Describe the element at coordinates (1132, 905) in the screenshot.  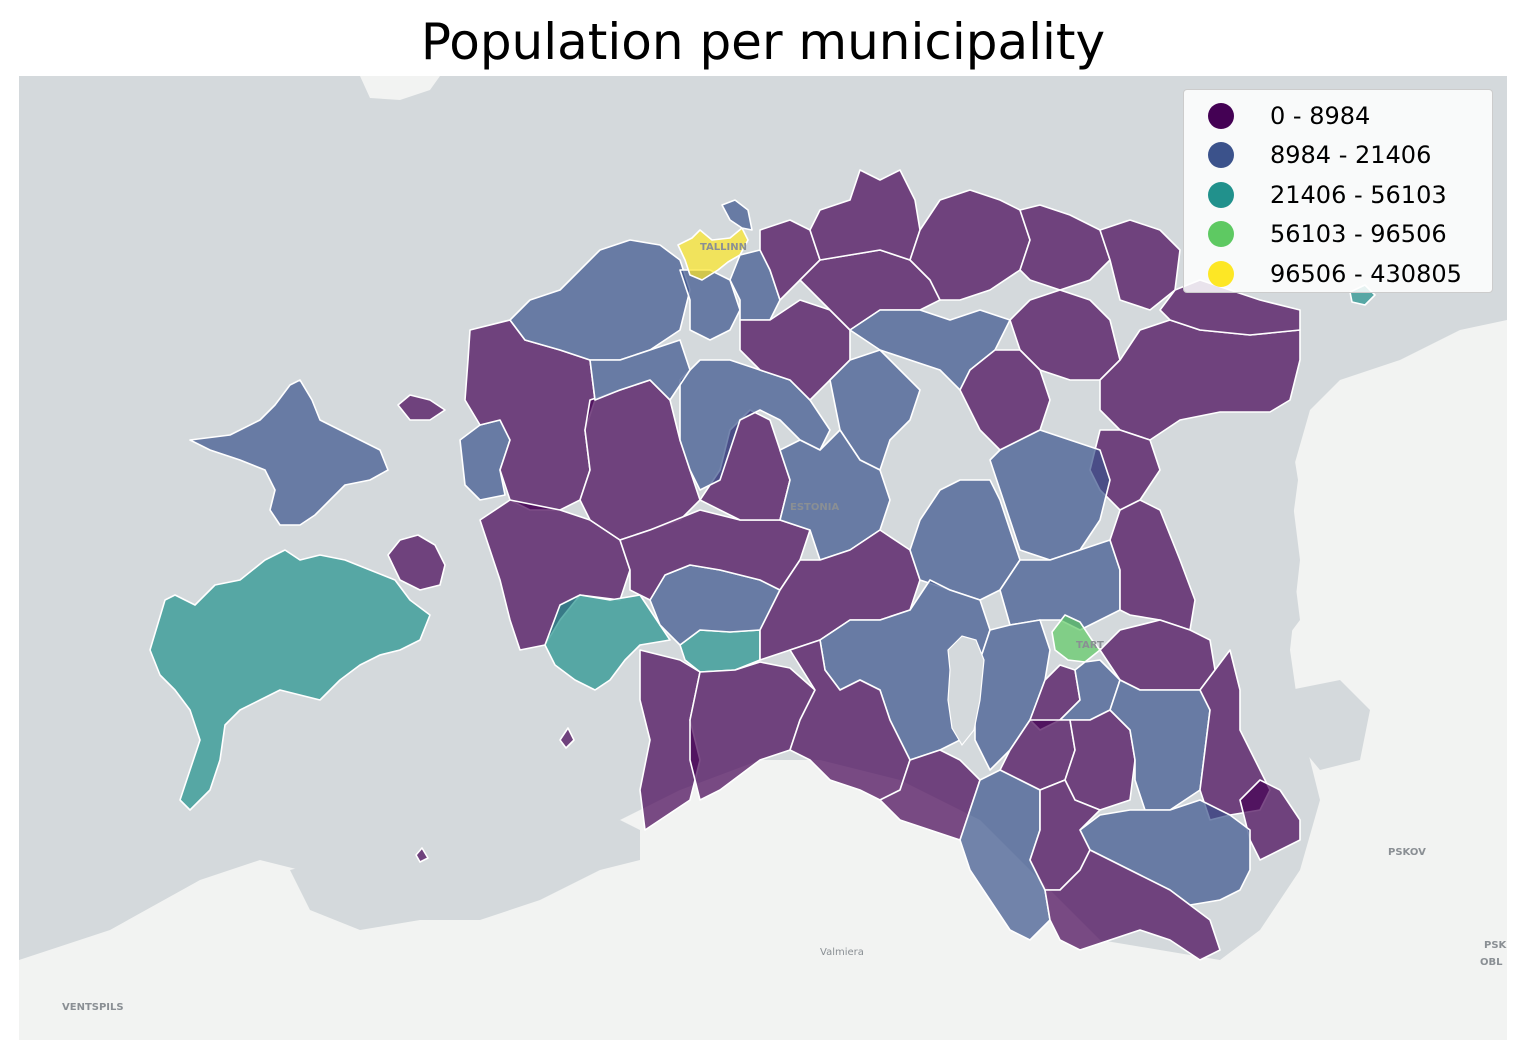
I see `region-rouge` at that location.